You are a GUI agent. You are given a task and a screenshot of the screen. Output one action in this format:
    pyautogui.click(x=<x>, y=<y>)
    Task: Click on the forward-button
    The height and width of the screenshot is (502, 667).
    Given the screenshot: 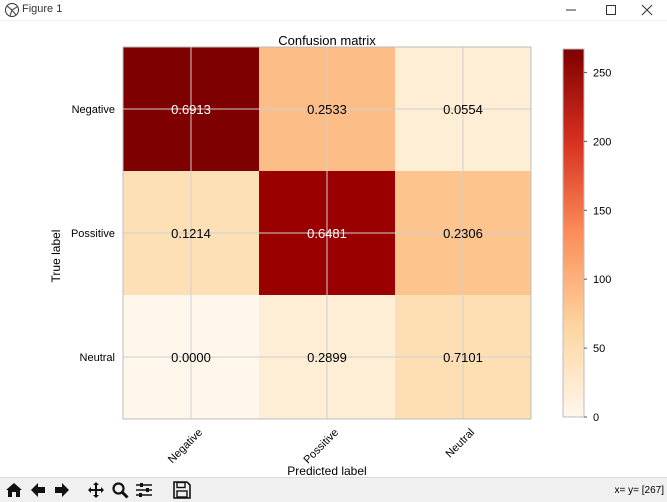 What is the action you would take?
    pyautogui.click(x=62, y=490)
    